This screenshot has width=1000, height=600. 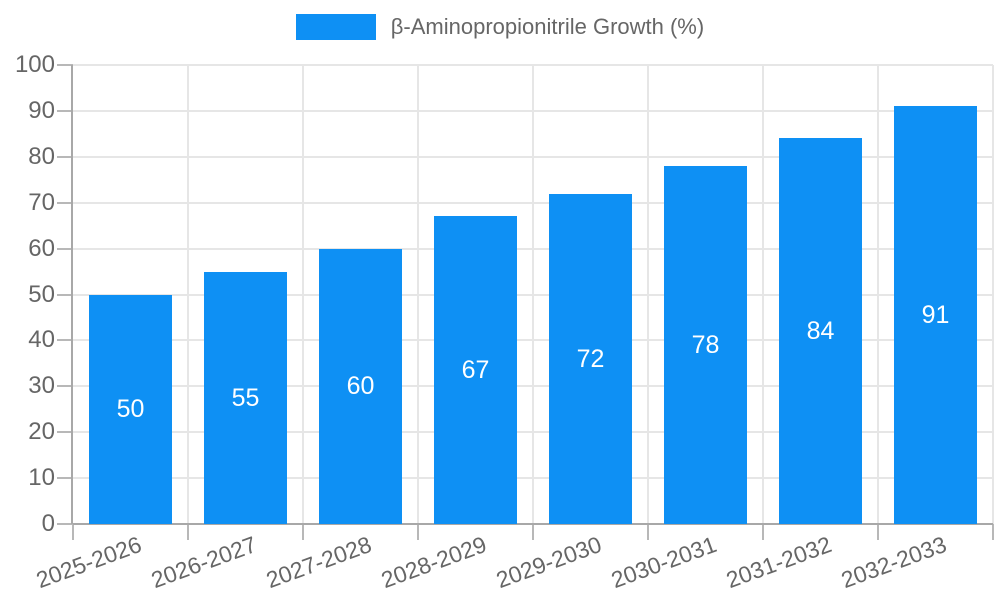 What do you see at coordinates (41, 386) in the screenshot?
I see `y-tick-label: 30` at bounding box center [41, 386].